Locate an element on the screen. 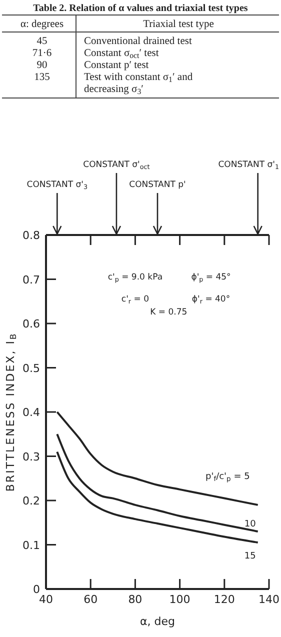  x-tick-label: 40 is located at coordinates (46, 599).